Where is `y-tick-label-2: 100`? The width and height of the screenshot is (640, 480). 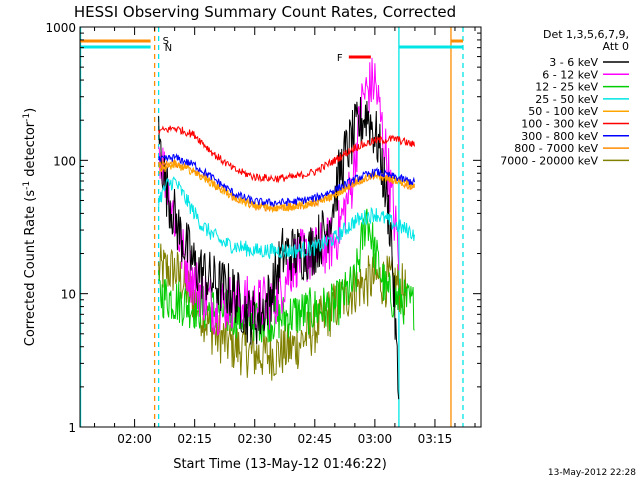
y-tick-label-2: 100 is located at coordinates (64, 161).